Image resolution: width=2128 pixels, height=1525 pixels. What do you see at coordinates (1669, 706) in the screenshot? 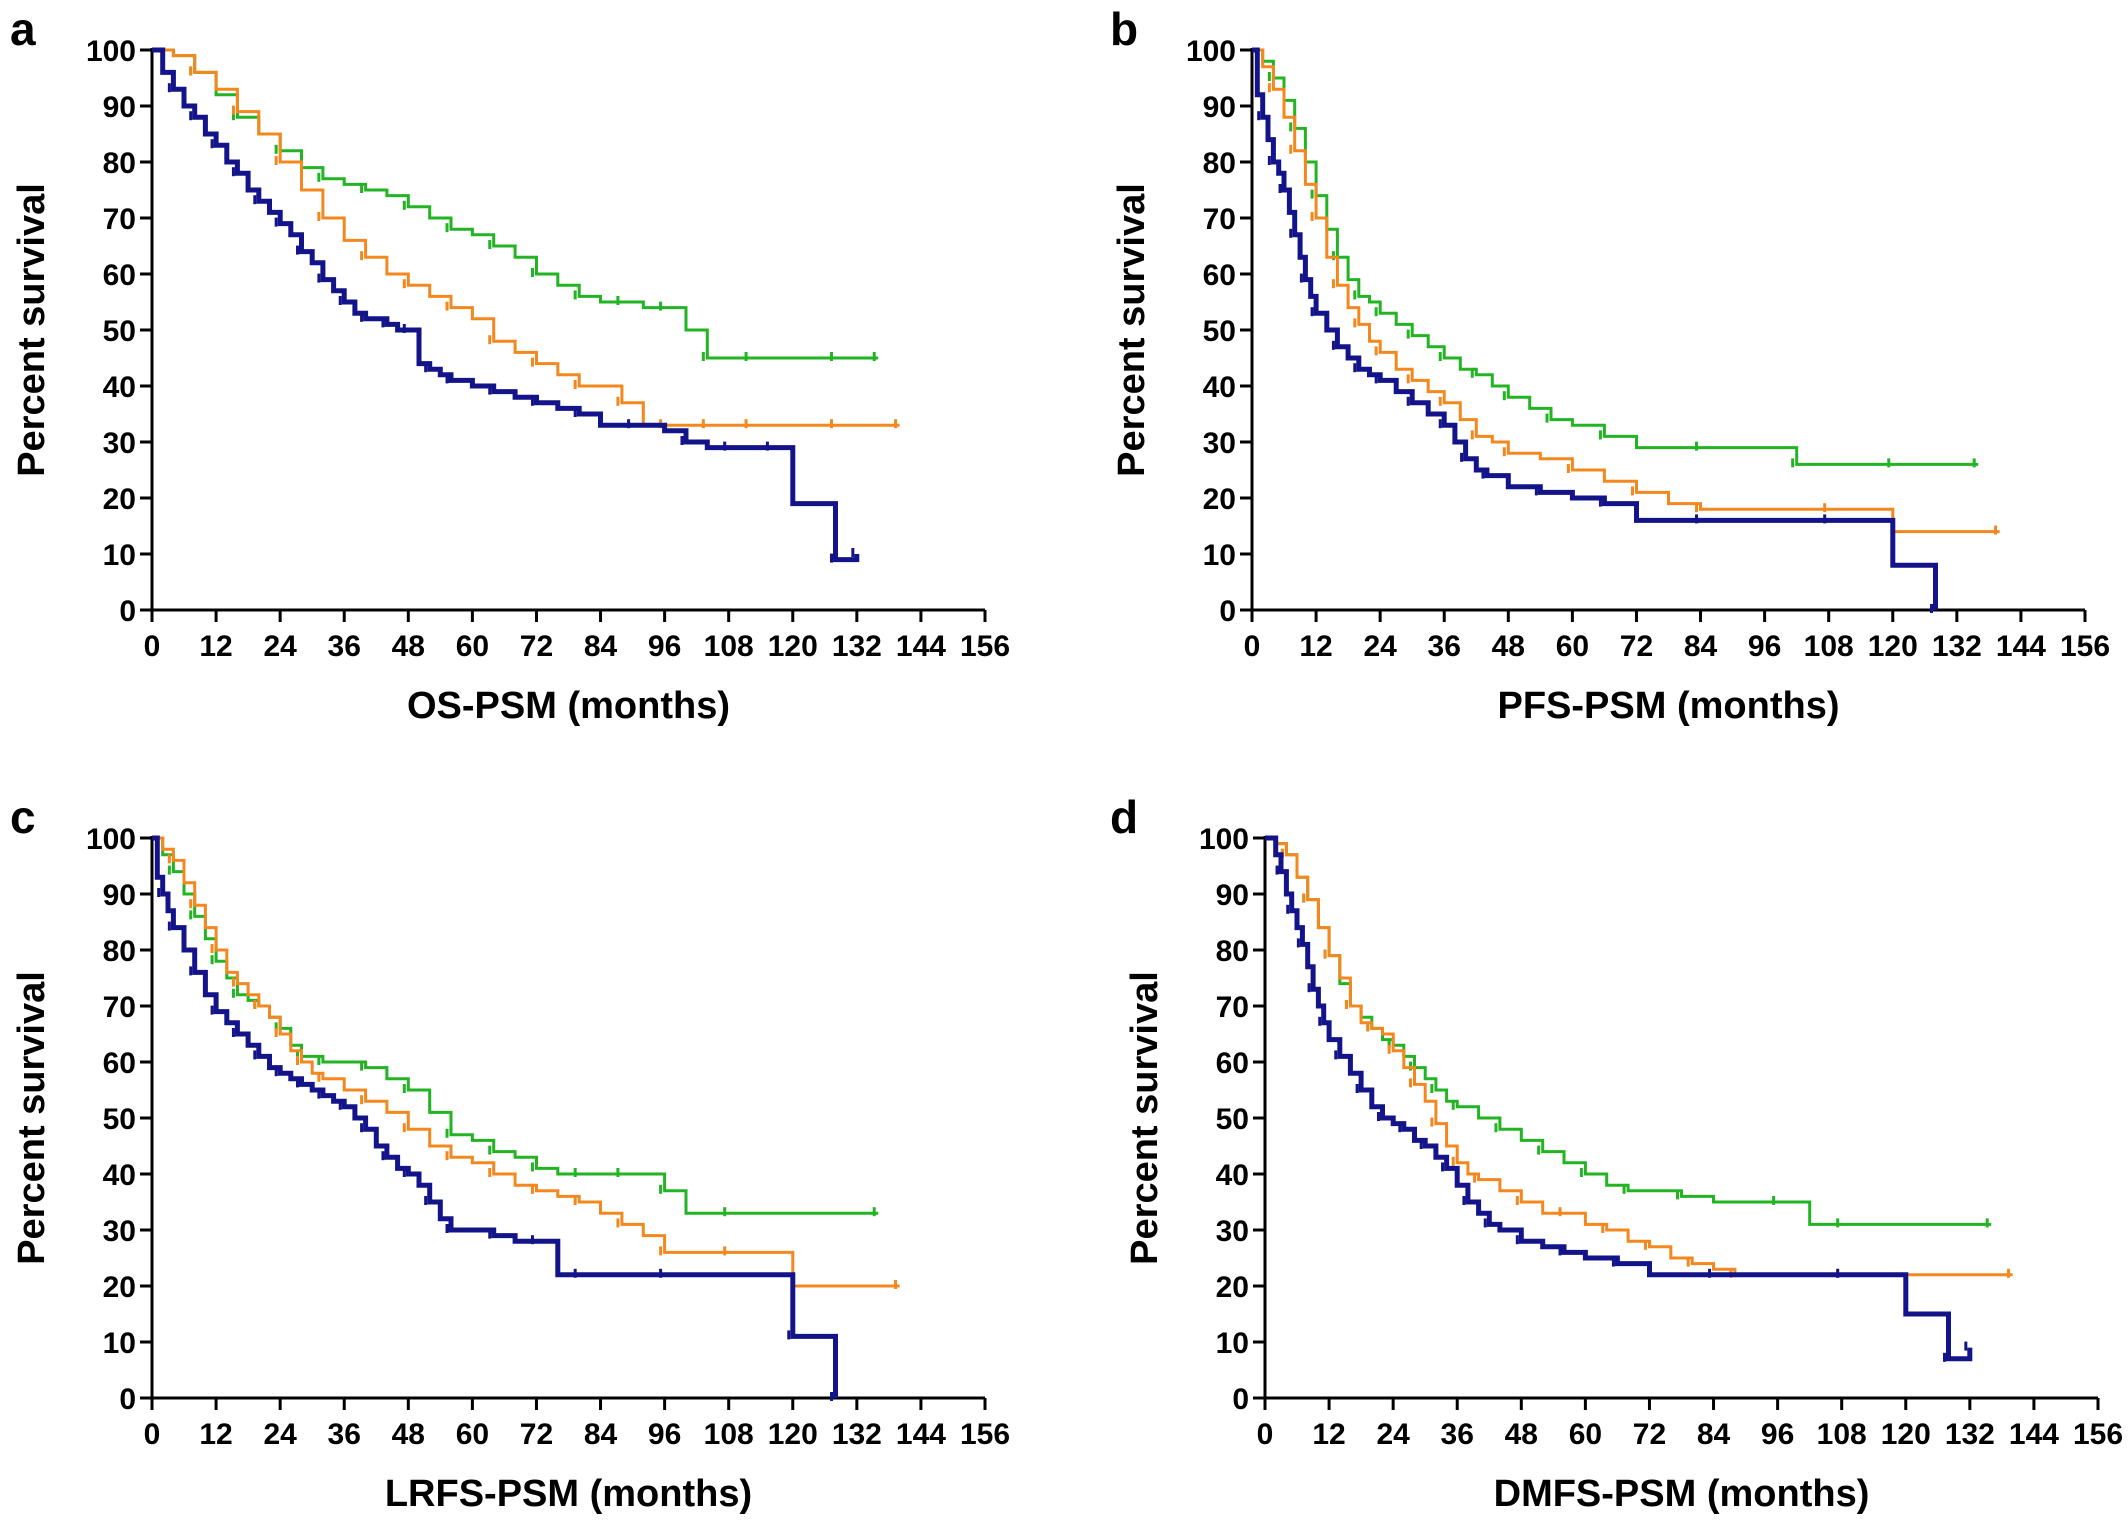
I see `x-axis-title: PFS-PSM (months)` at bounding box center [1669, 706].